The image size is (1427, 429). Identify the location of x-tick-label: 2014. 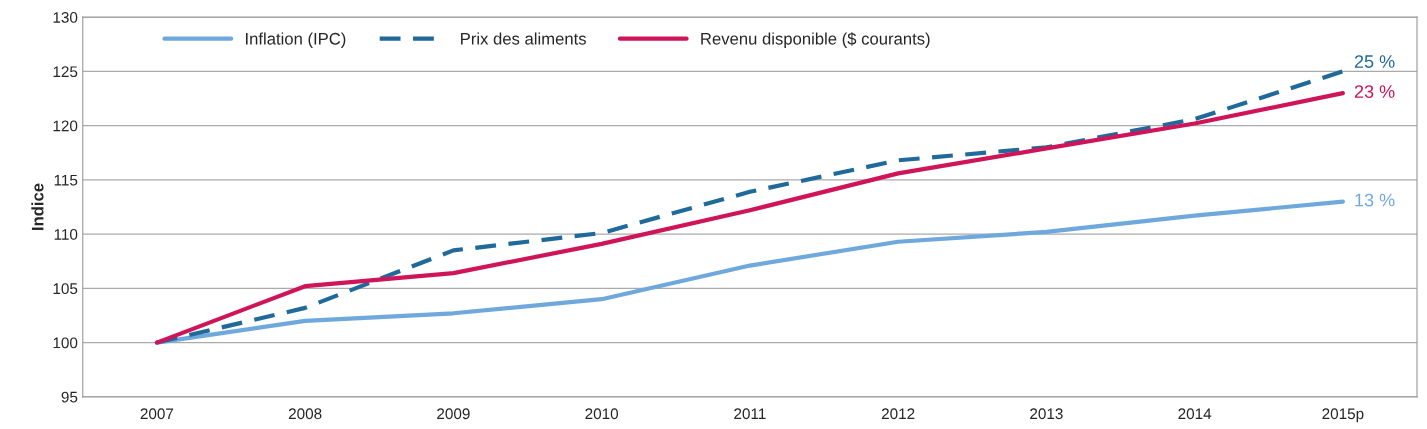
(1195, 414).